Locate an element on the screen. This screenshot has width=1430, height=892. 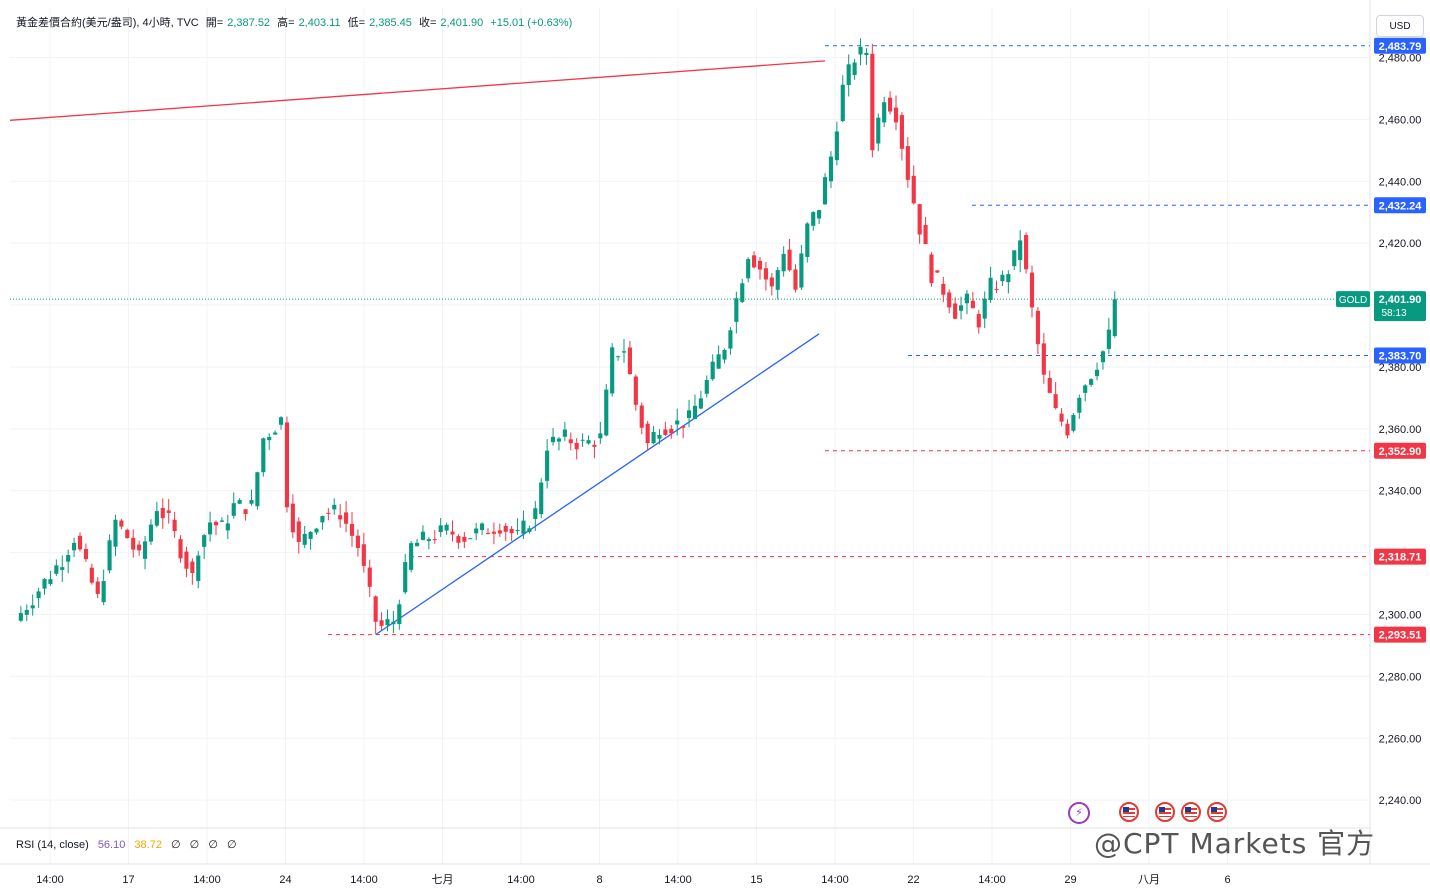
currency-button: USD is located at coordinates (1400, 26).